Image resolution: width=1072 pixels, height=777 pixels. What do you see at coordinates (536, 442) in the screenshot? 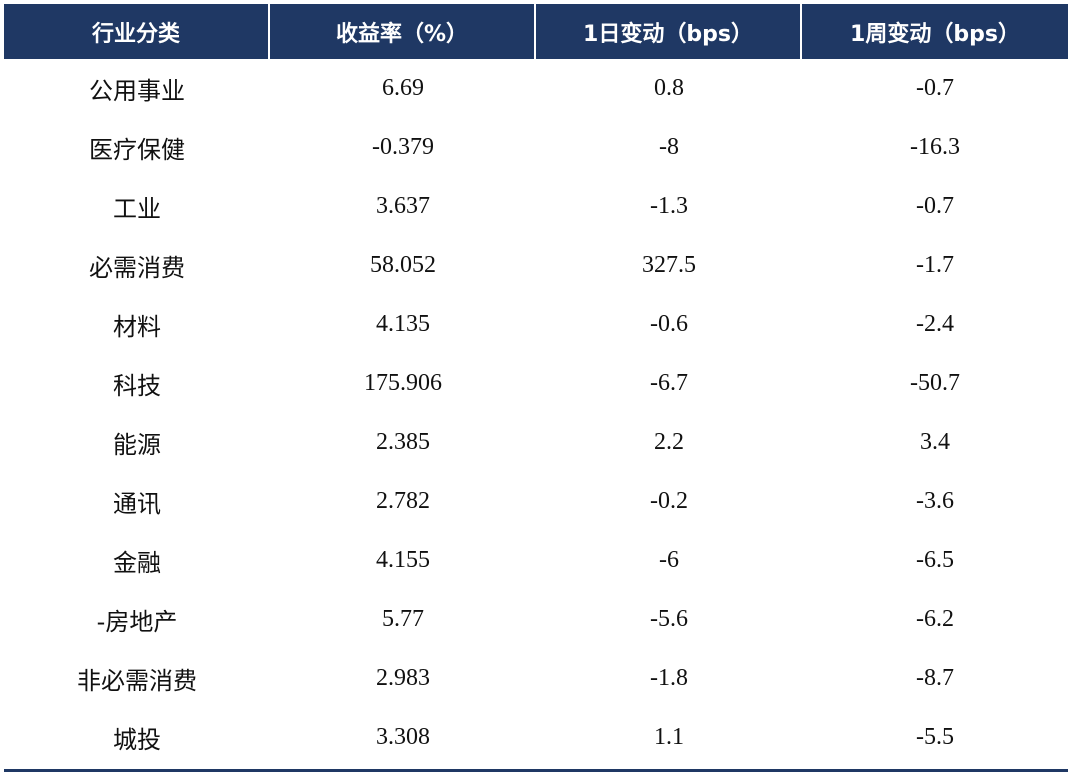
I see `table-row: 能源 2.385 2.2 3.4` at bounding box center [536, 442].